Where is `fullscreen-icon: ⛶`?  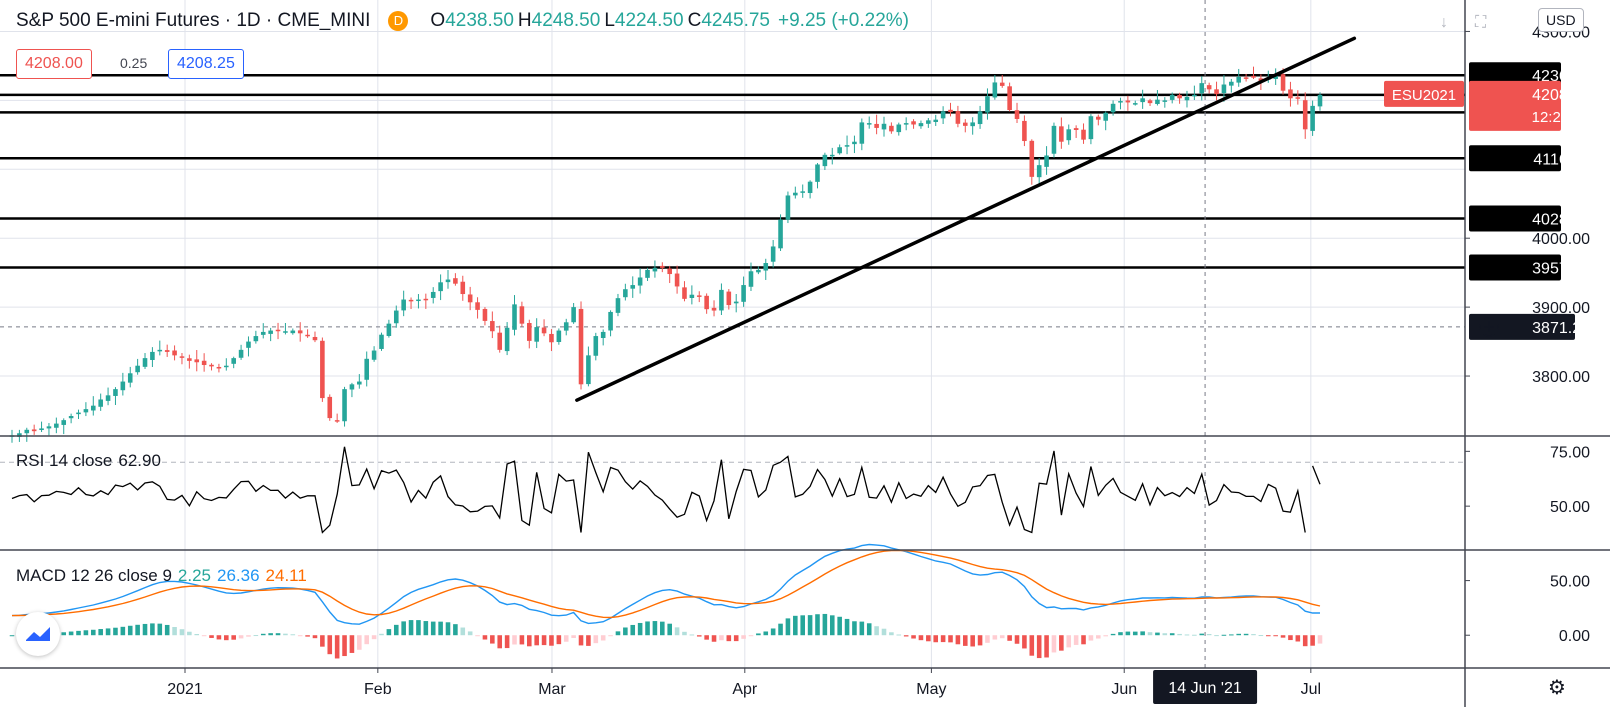 fullscreen-icon: ⛶ is located at coordinates (1481, 22).